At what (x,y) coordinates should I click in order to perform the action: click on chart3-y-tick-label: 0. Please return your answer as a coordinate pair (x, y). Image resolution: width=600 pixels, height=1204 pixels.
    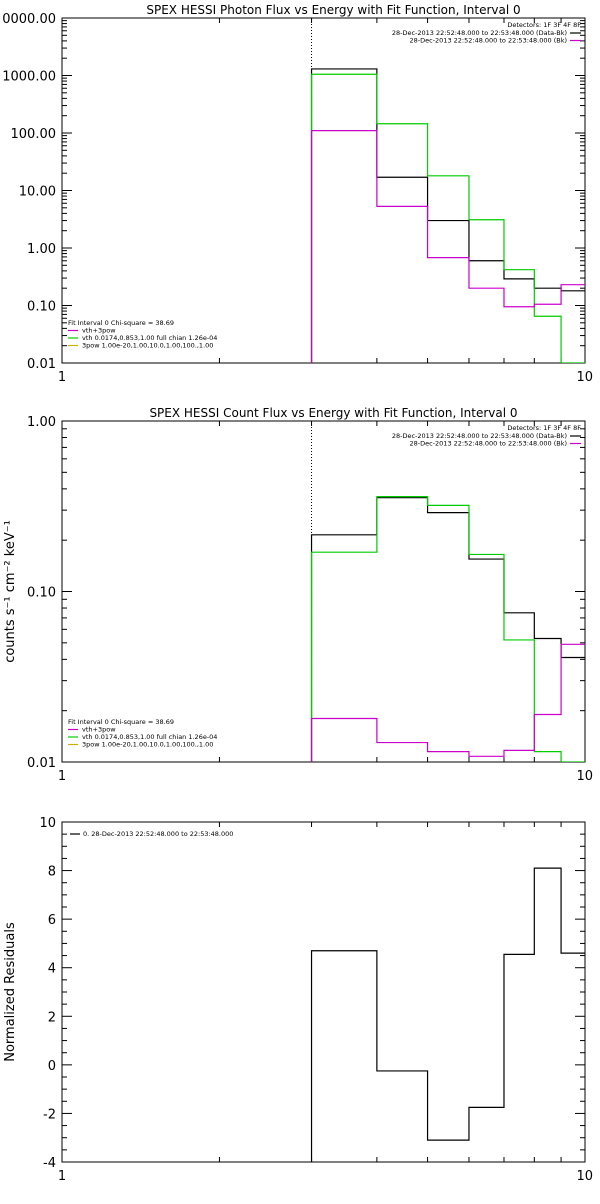
    Looking at the image, I should click on (52, 1066).